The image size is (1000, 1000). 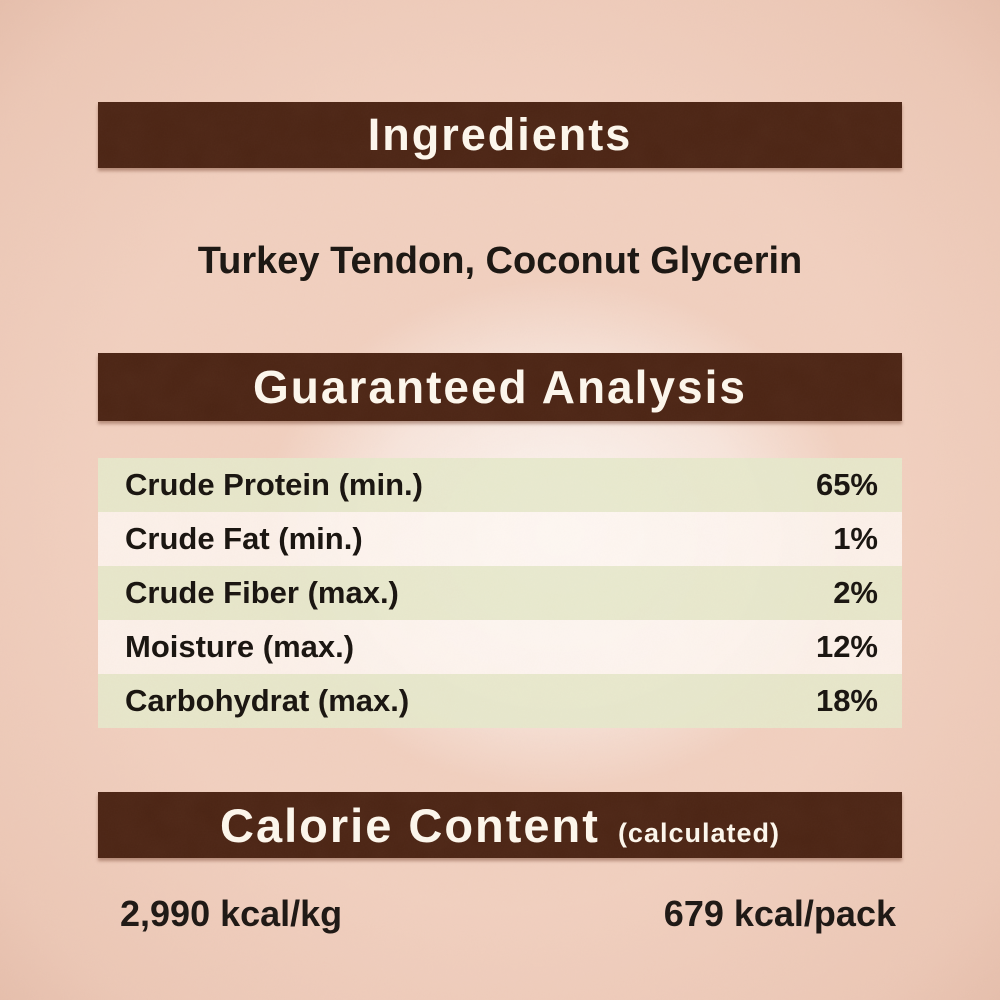 What do you see at coordinates (410, 825) in the screenshot?
I see `calorie-content-title: Calorie Content` at bounding box center [410, 825].